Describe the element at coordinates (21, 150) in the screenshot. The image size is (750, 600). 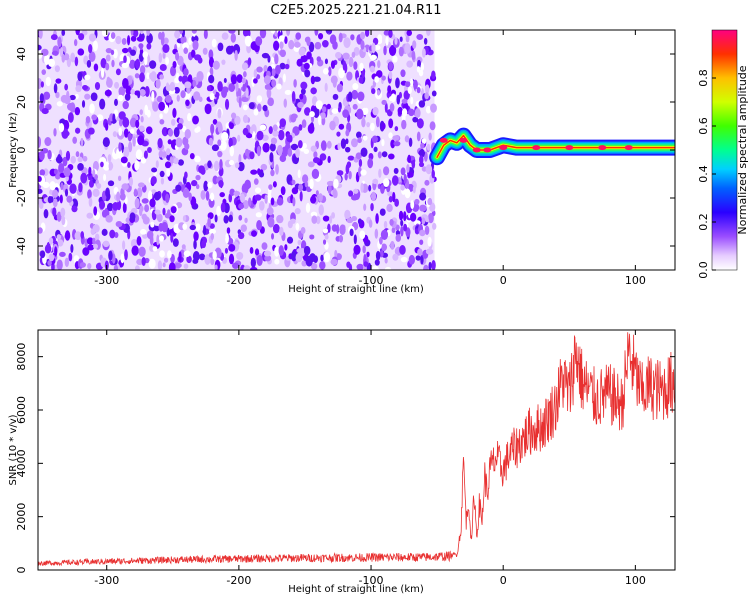
I see `spectrogram-y-tick-label: 0` at that location.